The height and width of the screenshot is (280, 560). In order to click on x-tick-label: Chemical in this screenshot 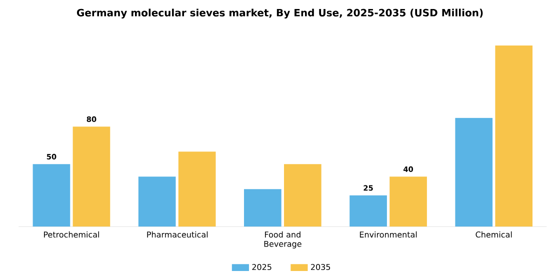, I will do `click(494, 234)`.